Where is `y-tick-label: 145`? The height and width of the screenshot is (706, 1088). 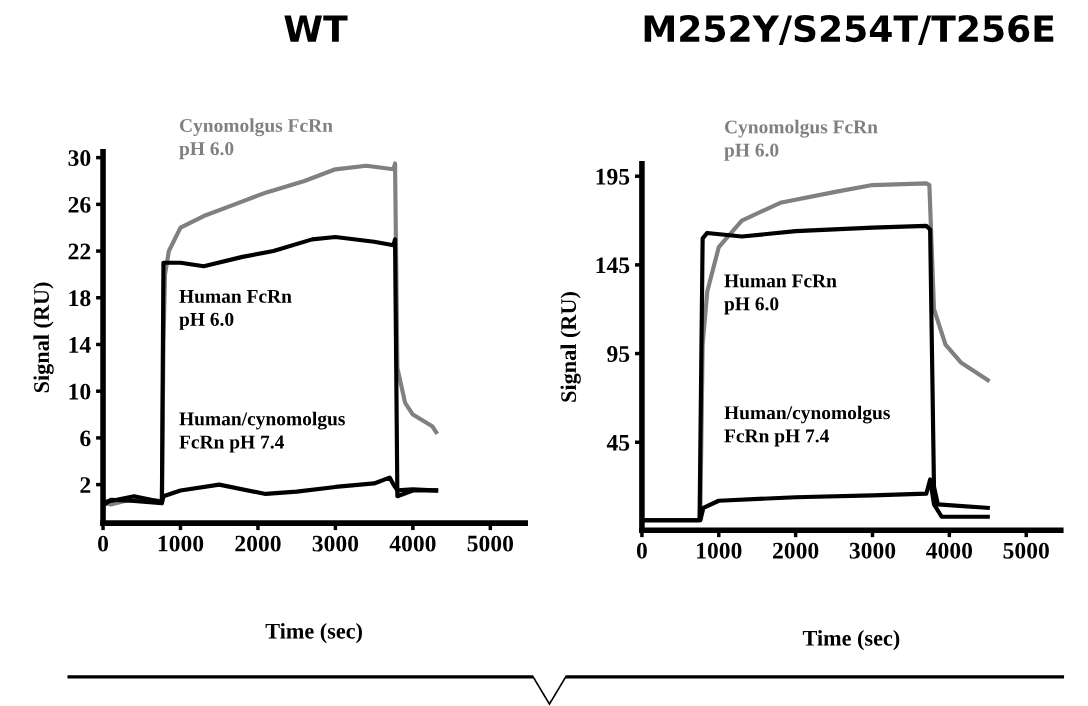
y-tick-label: 145 is located at coordinates (613, 265).